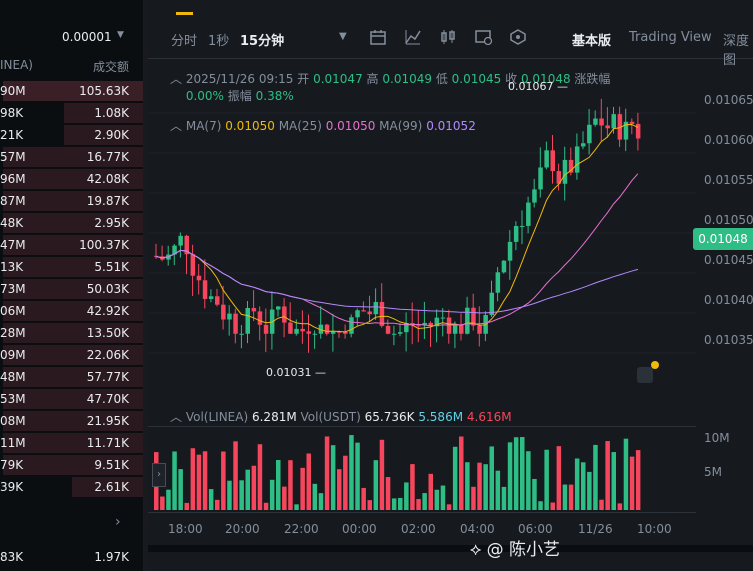 The height and width of the screenshot is (571, 753). I want to click on row-turnover: 50.03K, so click(107, 289).